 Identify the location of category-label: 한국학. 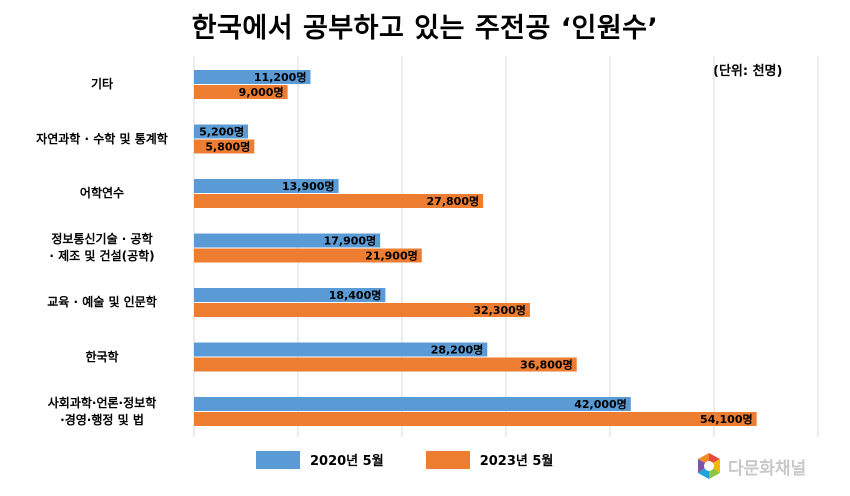
(102, 357).